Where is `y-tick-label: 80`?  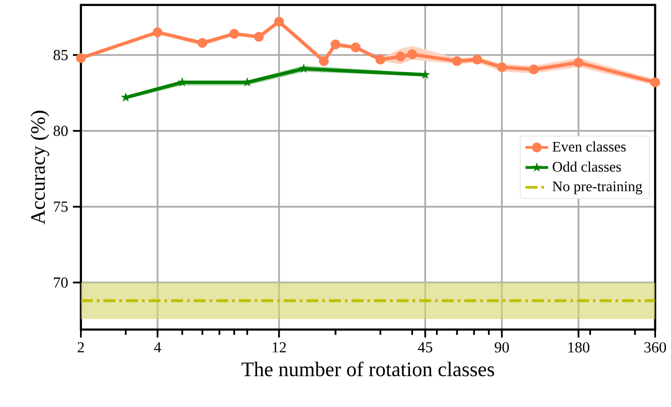
y-tick-label: 80 is located at coordinates (61, 131).